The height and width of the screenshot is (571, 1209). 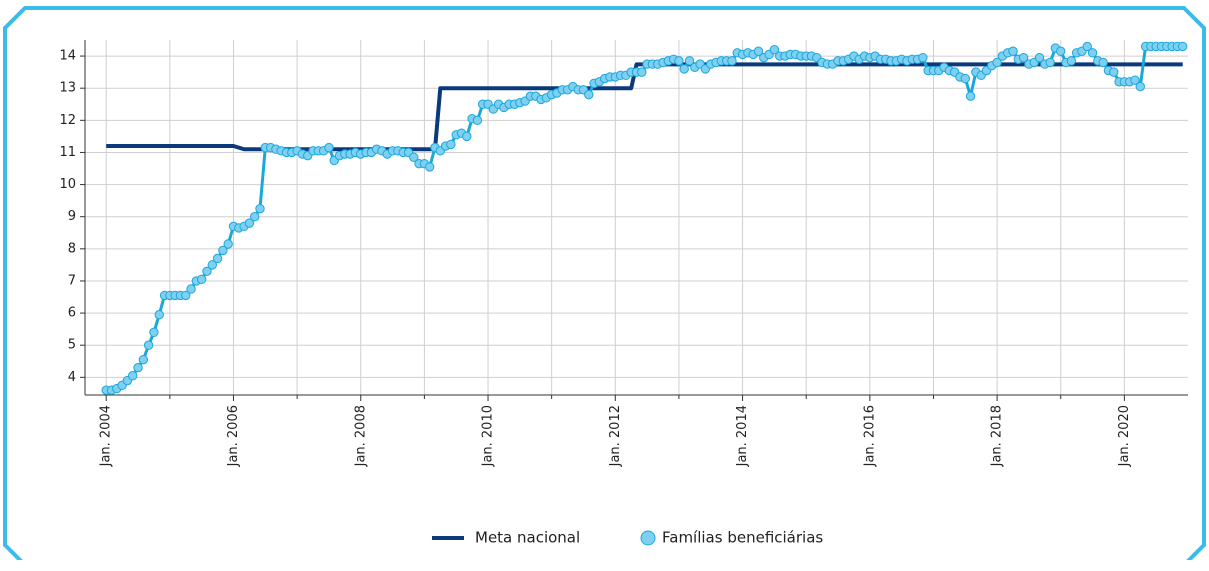 I want to click on y-tick-label: 6, so click(x=72, y=313).